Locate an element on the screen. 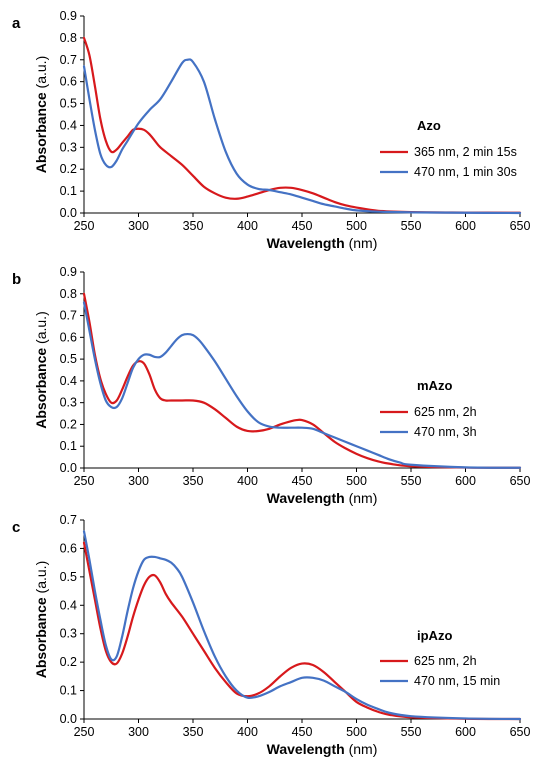 This screenshot has width=538, height=765. legend-title: ipAzo is located at coordinates (434, 635).